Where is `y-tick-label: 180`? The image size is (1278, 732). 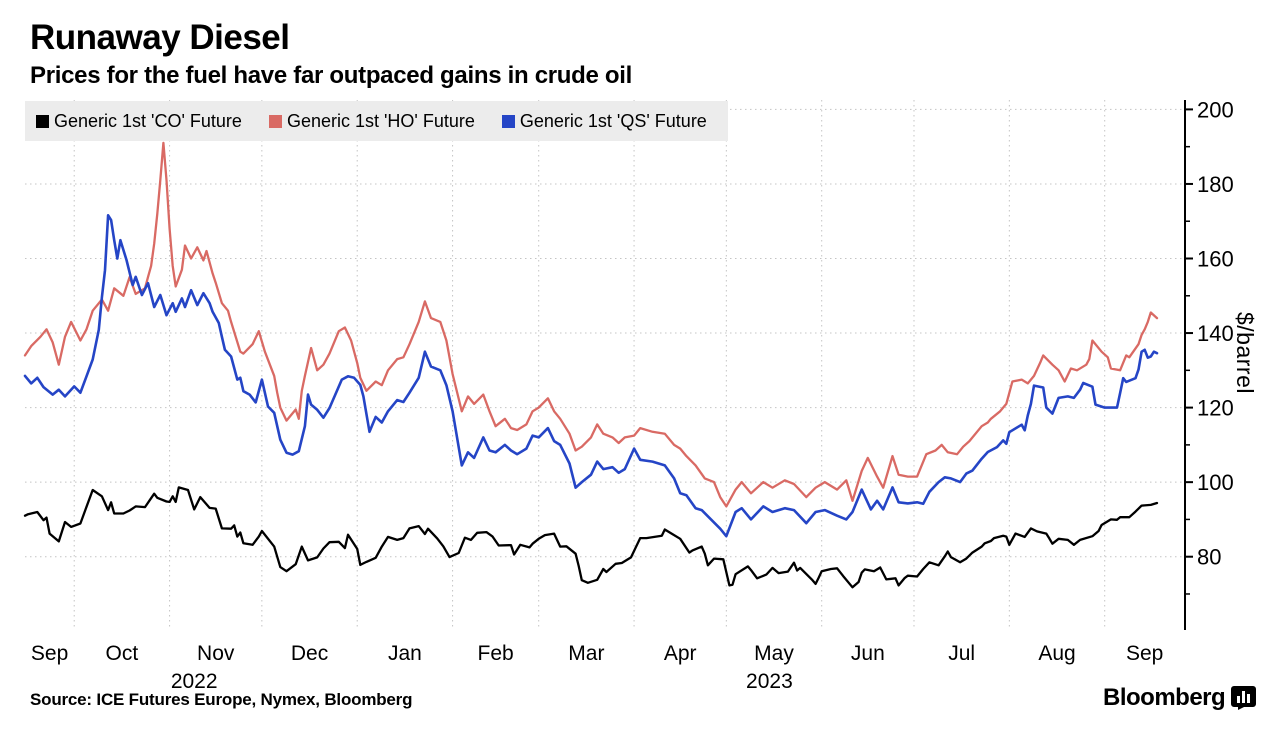 y-tick-label: 180 is located at coordinates (1215, 184).